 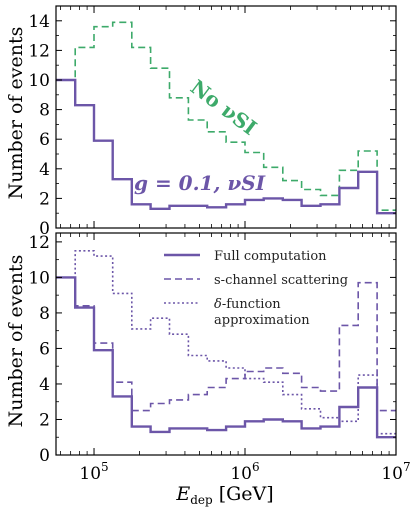 What do you see at coordinates (395, 472) in the screenshot?
I see `x-tick-label: 10⁷` at bounding box center [395, 472].